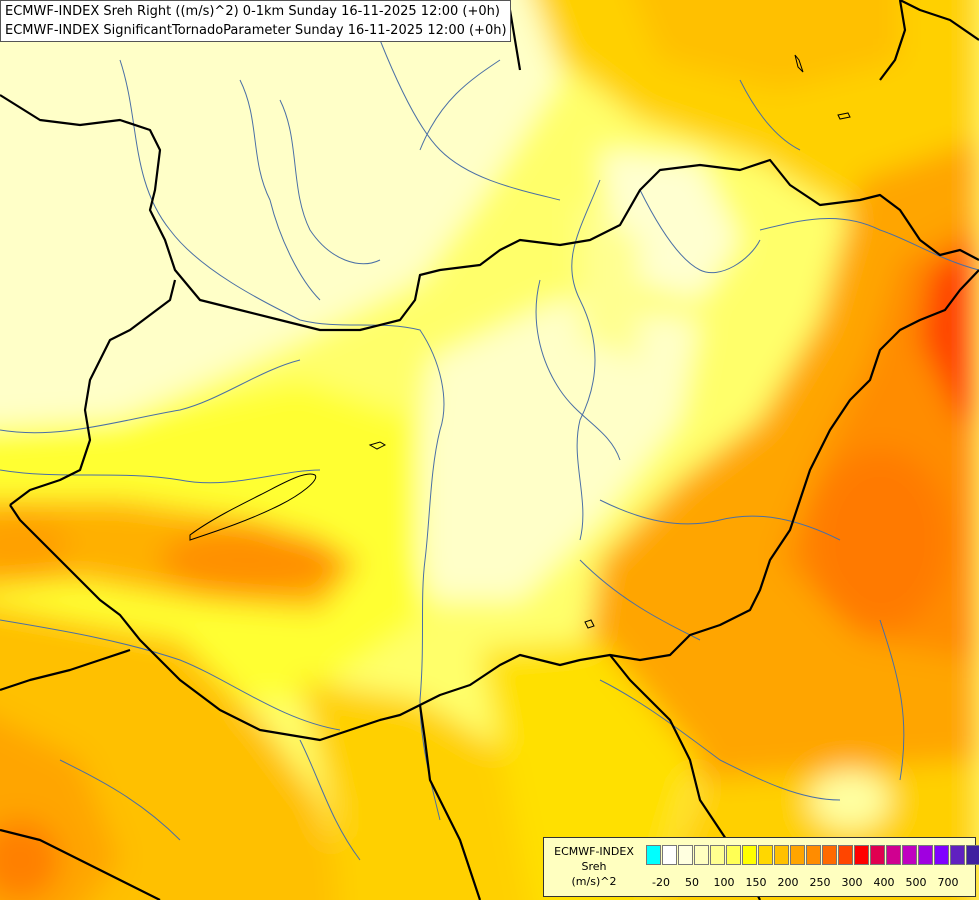 Image resolution: width=979 pixels, height=900 pixels. I want to click on legend-tick-label: 300, so click(852, 882).